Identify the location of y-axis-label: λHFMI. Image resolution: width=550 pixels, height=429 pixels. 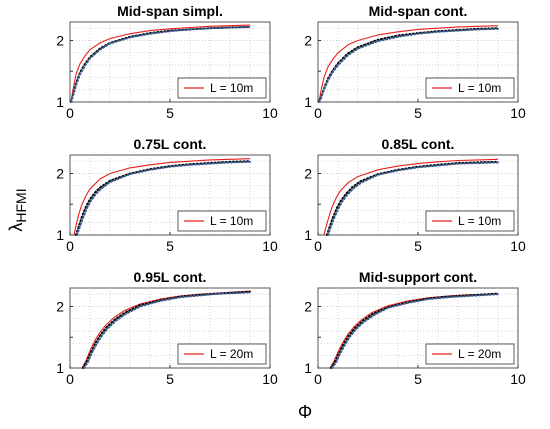
(17, 209).